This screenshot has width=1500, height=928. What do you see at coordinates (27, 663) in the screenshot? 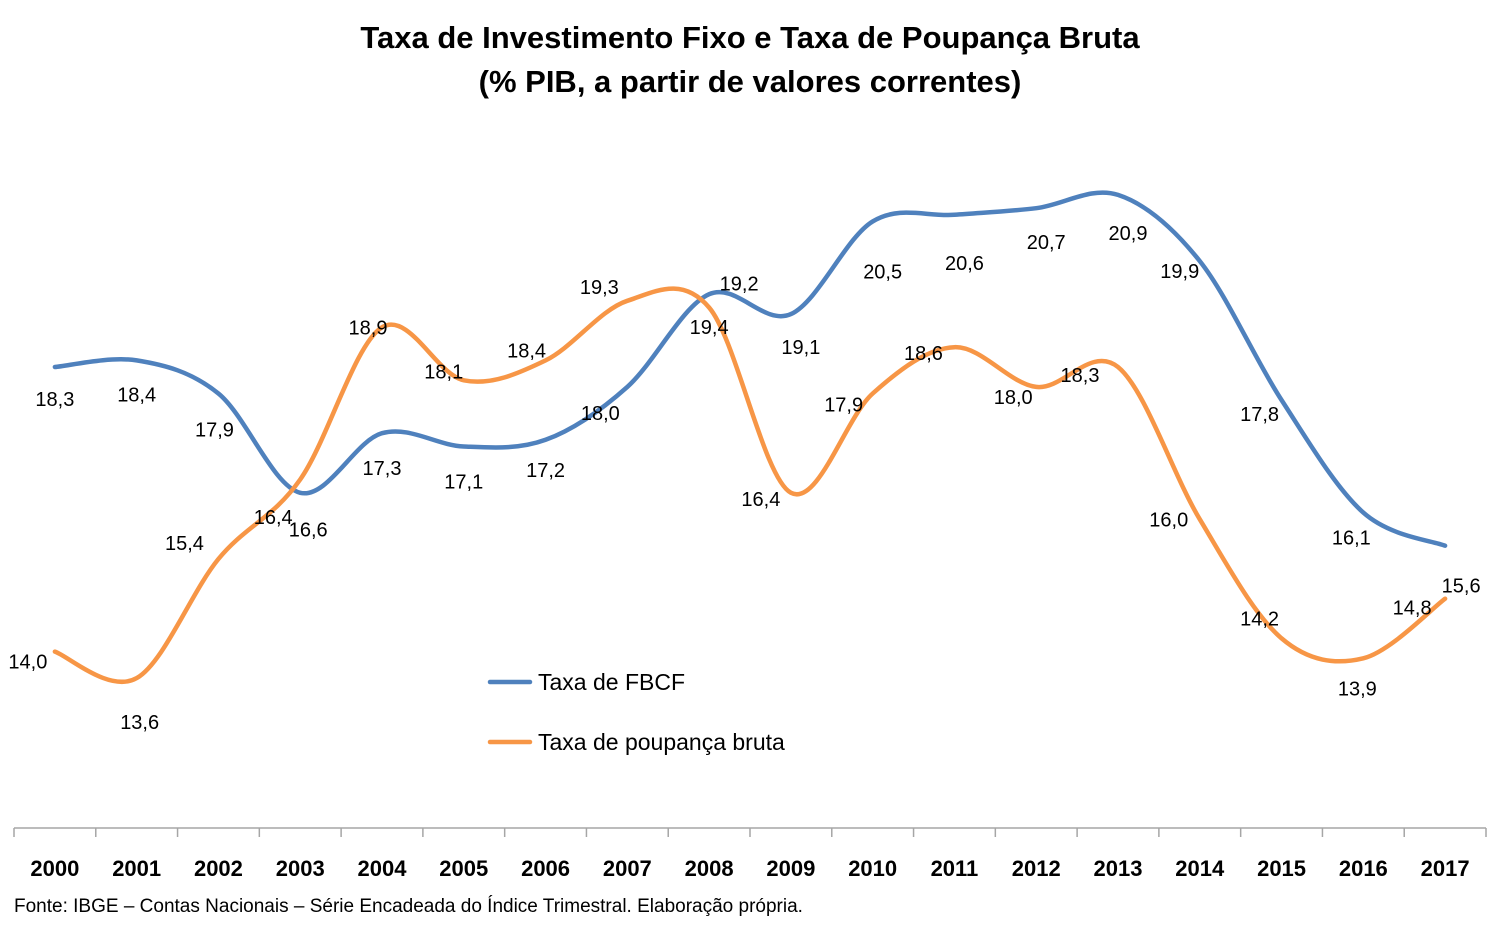
I see `data-label-poupanca: 14,0` at bounding box center [27, 663].